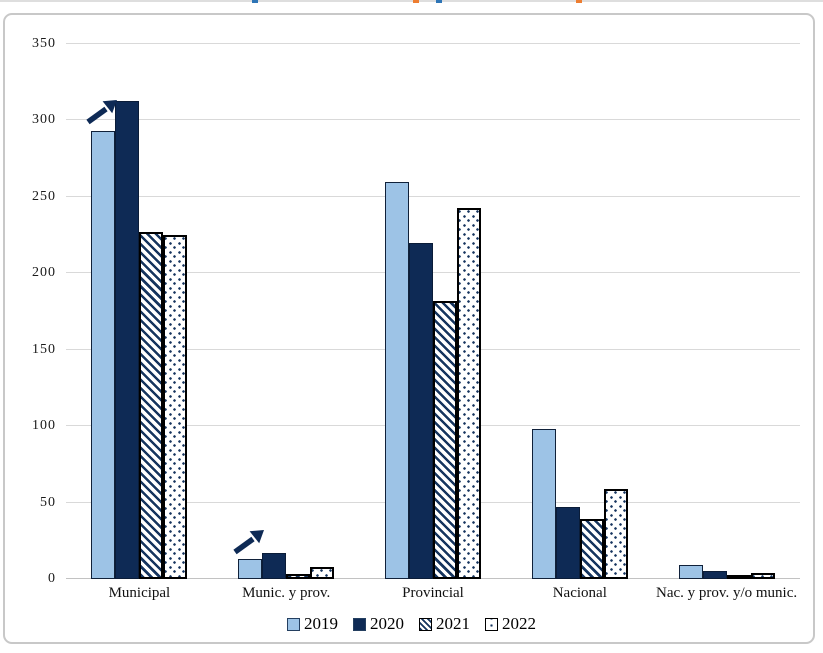 This screenshot has height=653, width=823. I want to click on legend: 2019 2020 2021 2022, so click(411, 624).